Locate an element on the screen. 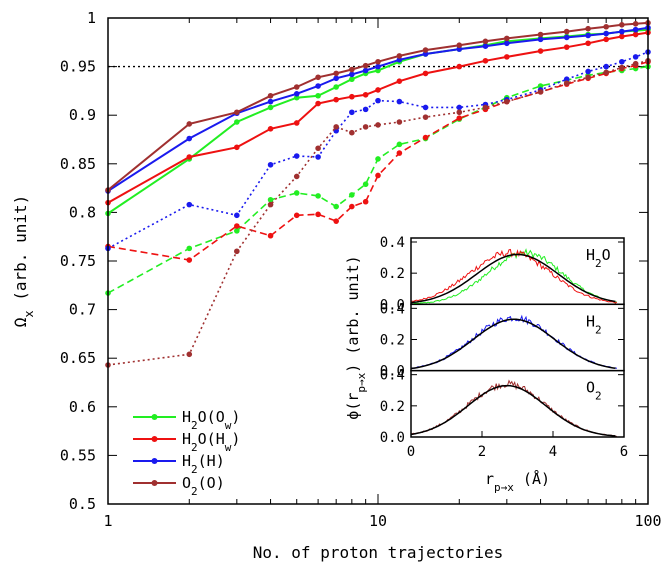 This screenshot has width=671, height=569. y-tick-label-10: 1 is located at coordinates (91, 18).